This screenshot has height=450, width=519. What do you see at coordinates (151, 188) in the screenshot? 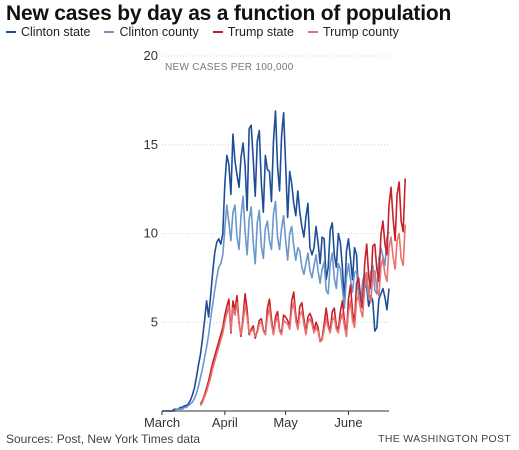
I see `y-axis-tick-labels: 5 10 15 20` at bounding box center [151, 188].